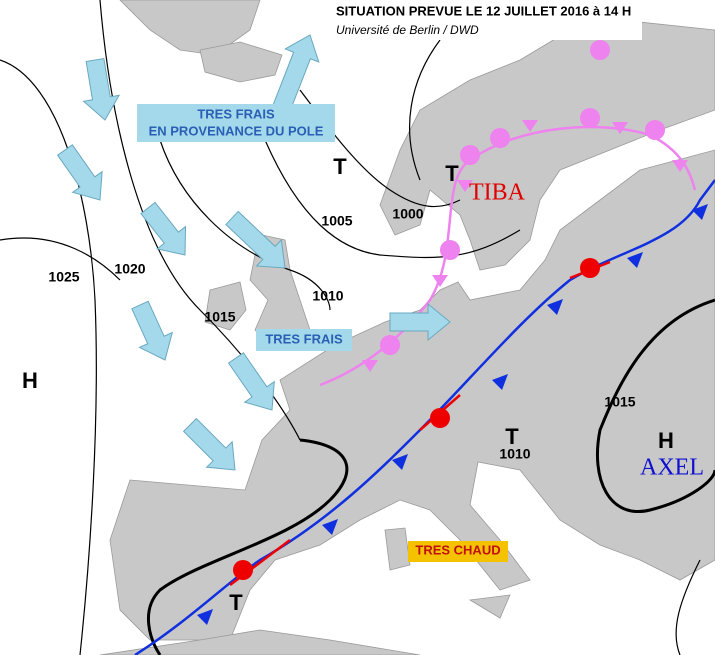 The image size is (715, 655). Describe the element at coordinates (489, 606) in the screenshot. I see `sicily` at that location.